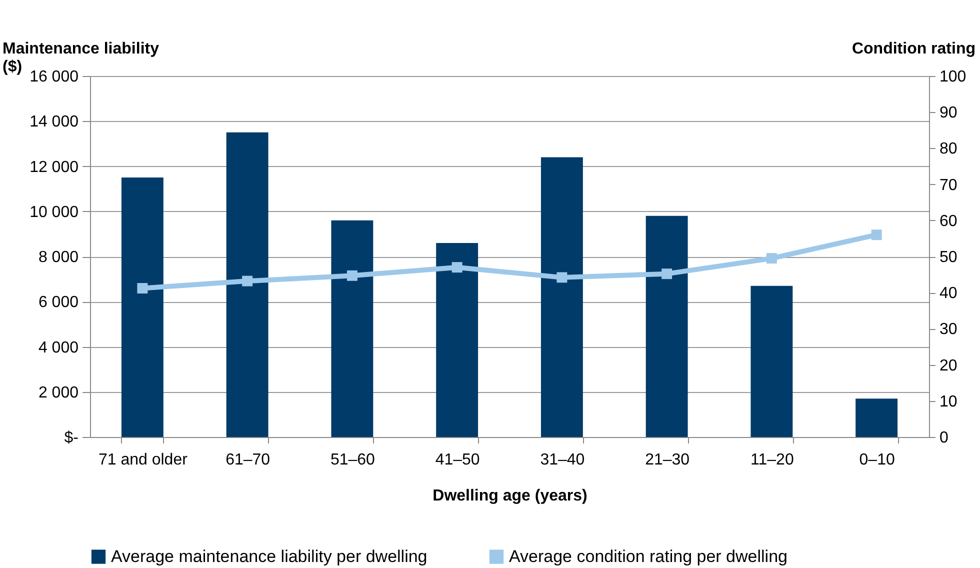  What do you see at coordinates (914, 49) in the screenshot?
I see `y2-axis-title: Condition rating` at bounding box center [914, 49].